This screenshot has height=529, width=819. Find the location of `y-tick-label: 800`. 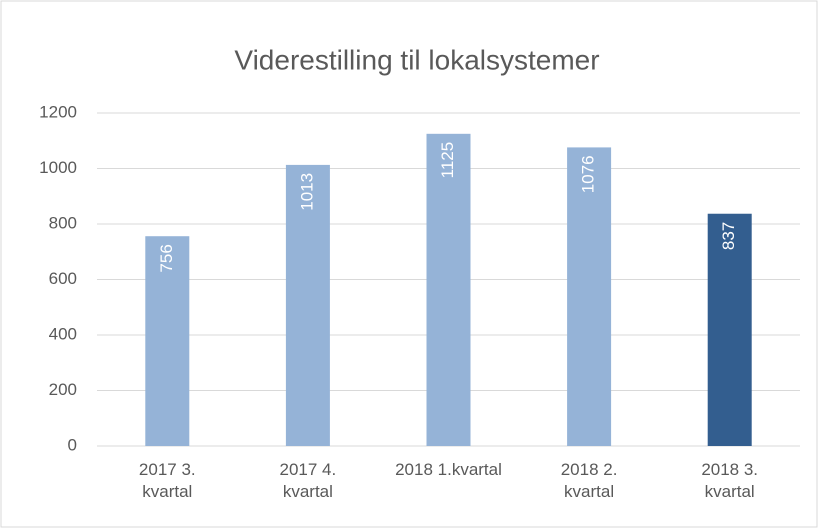

y-tick-label: 800 is located at coordinates (63, 222).